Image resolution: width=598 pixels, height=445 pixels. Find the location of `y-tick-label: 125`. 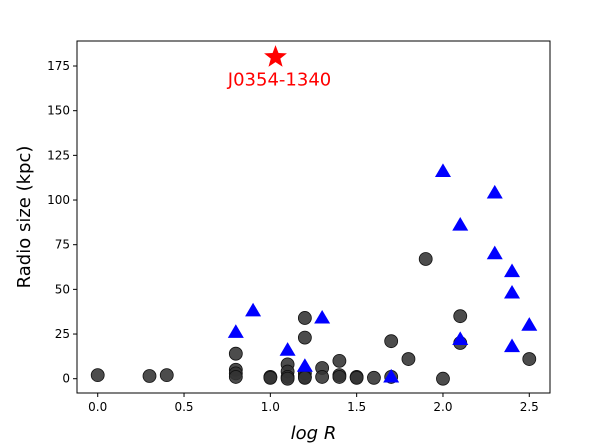

y-tick-label: 125 is located at coordinates (58, 155).